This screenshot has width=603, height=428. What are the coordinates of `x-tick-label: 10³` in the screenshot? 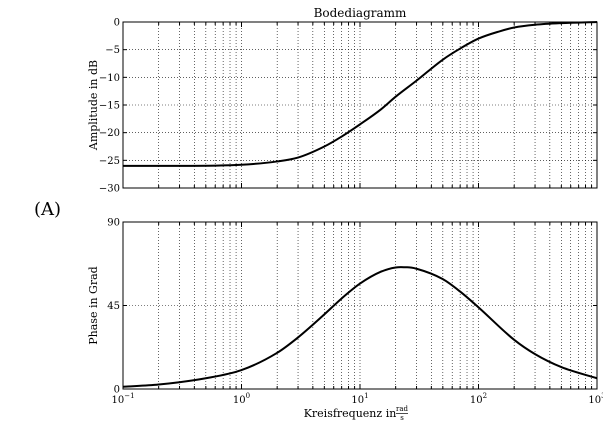 It's located at (595, 399).